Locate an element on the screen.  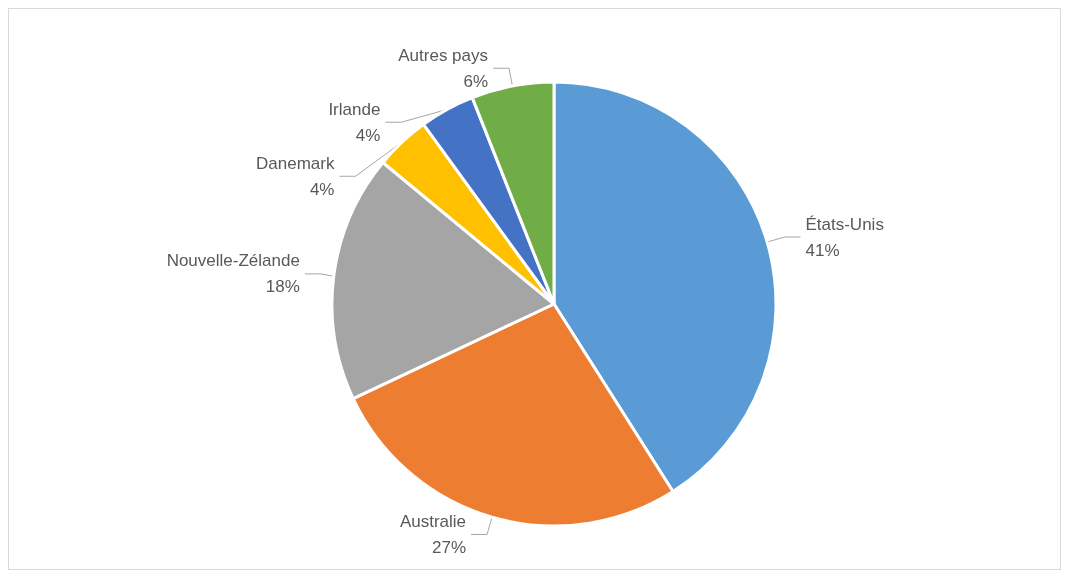
slice-label: Irlande is located at coordinates (354, 109).